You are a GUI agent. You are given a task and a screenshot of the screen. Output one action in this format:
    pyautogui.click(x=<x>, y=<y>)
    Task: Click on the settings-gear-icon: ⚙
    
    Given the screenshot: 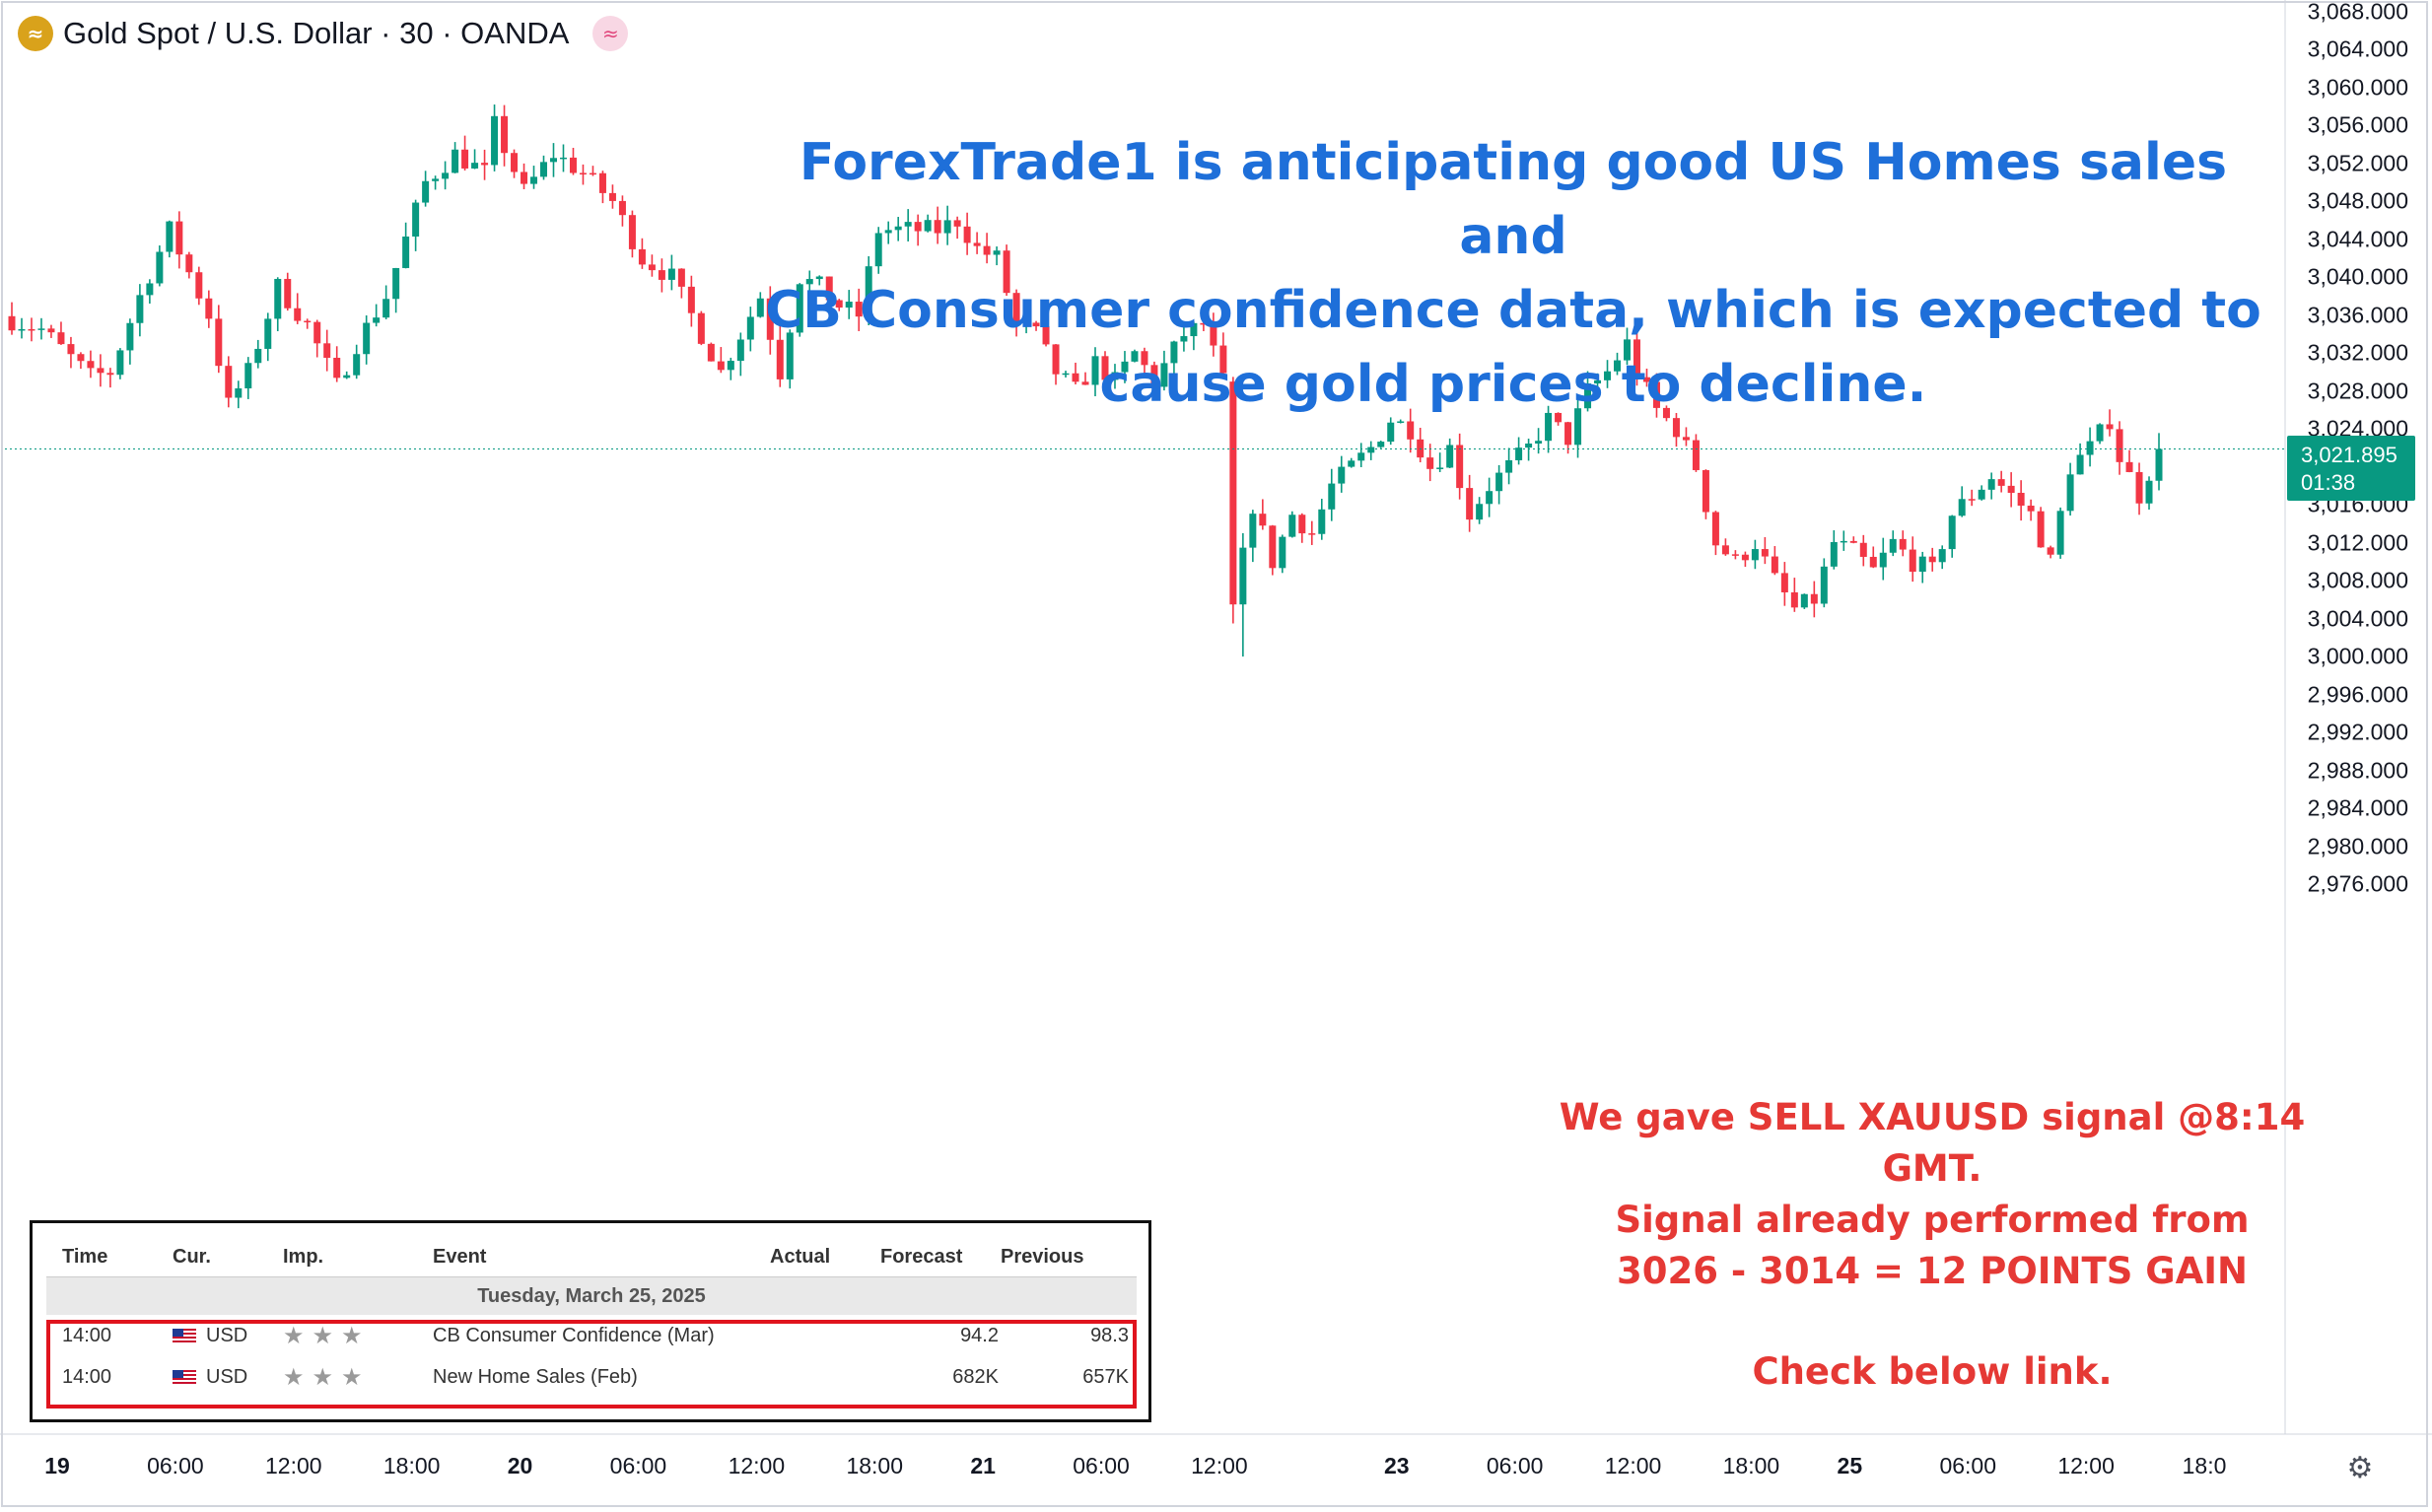 What is the action you would take?
    pyautogui.click(x=2360, y=1467)
    